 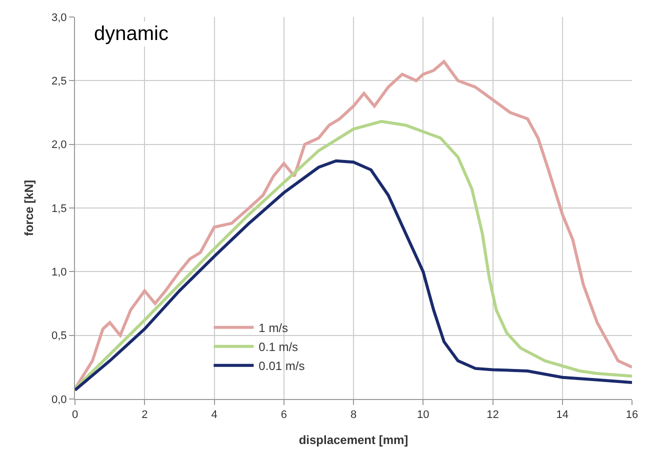 What do you see at coordinates (29, 208) in the screenshot?
I see `y-axis-title: force [kN]` at bounding box center [29, 208].